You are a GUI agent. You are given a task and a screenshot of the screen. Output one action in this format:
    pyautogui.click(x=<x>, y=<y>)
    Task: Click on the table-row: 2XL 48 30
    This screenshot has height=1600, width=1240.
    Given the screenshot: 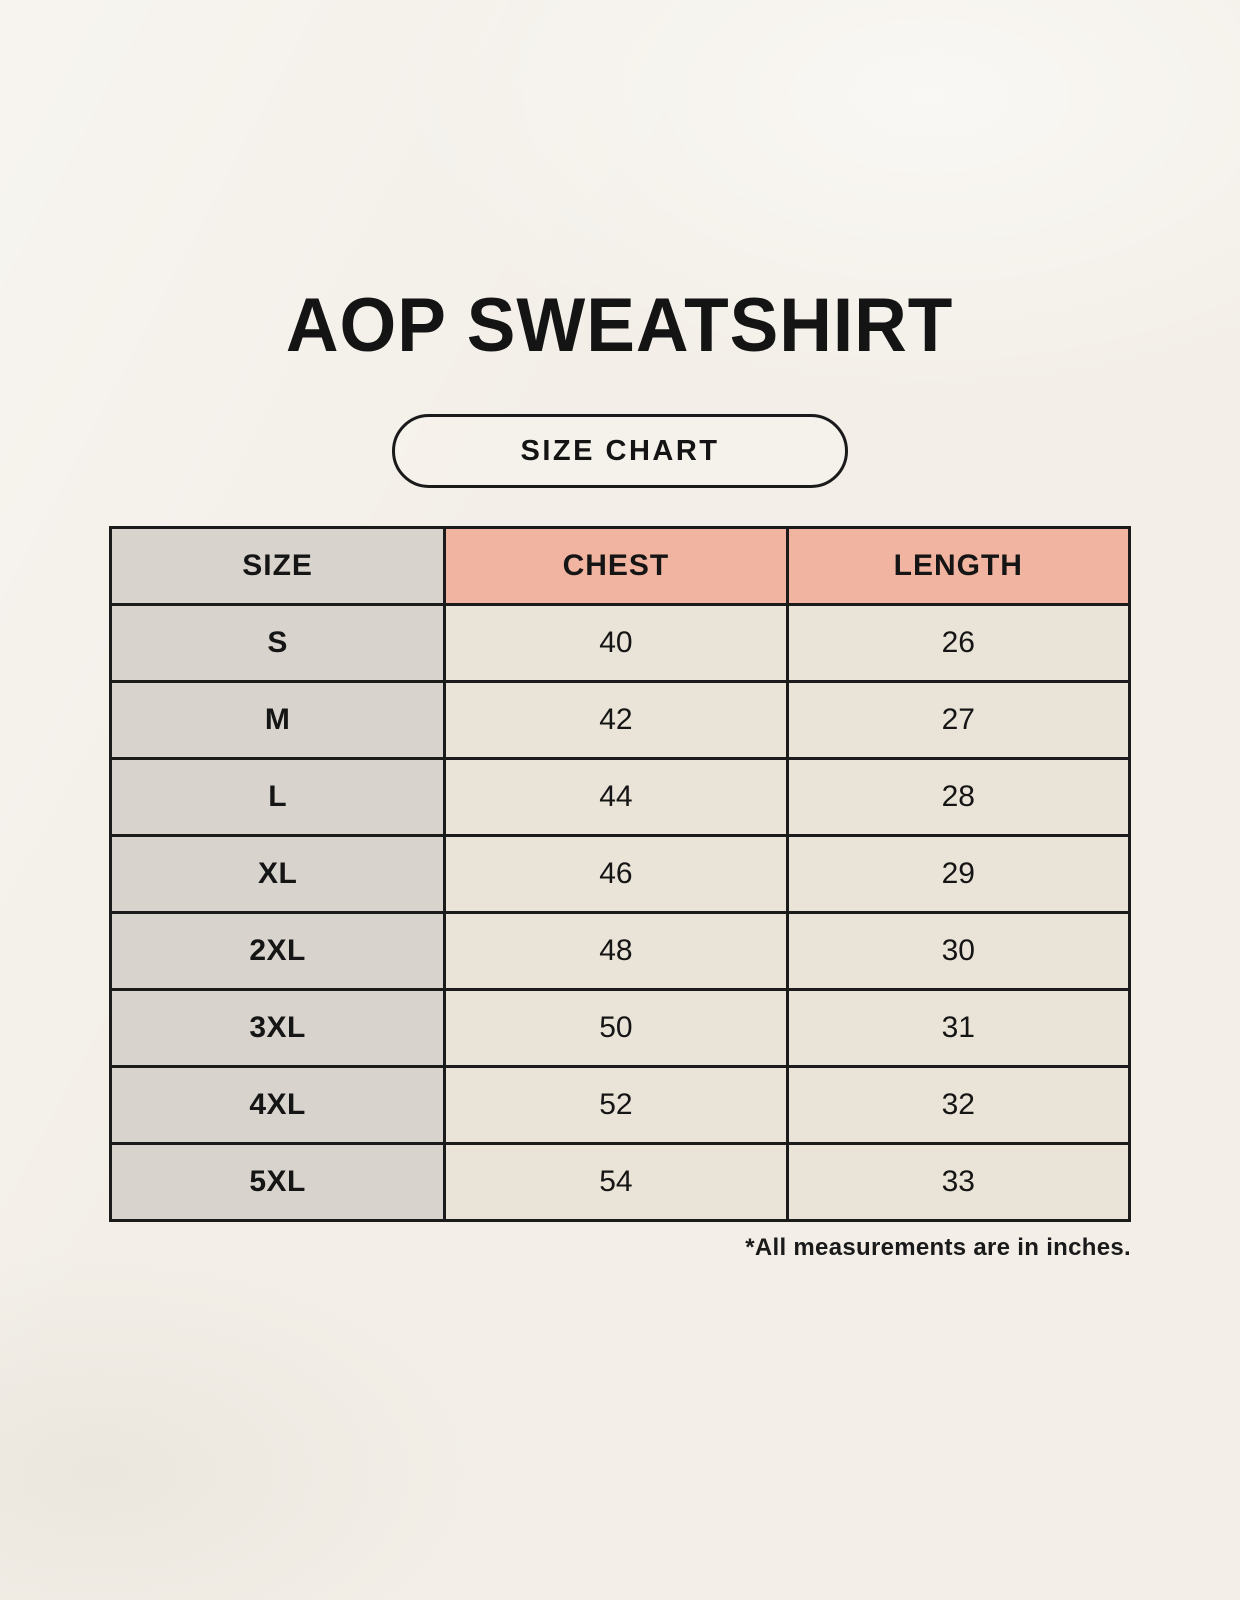 What is the action you would take?
    pyautogui.click(x=620, y=951)
    